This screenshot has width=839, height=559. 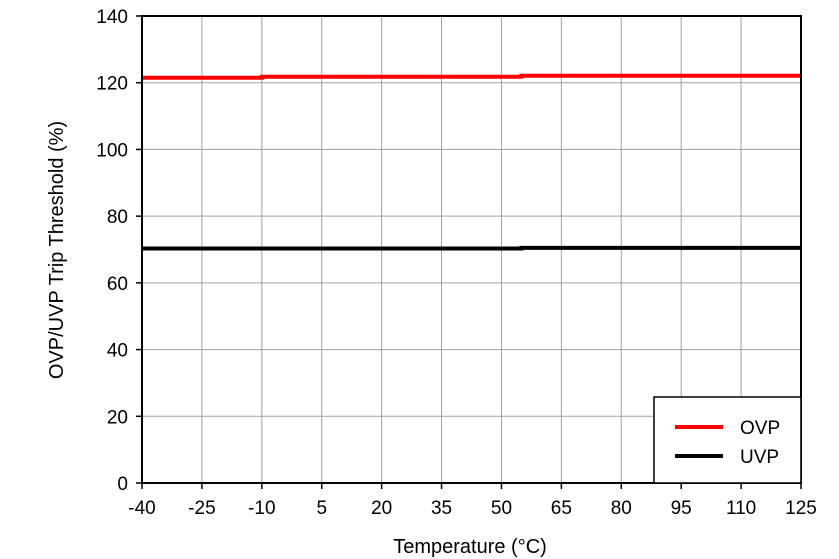 What do you see at coordinates (112, 251) in the screenshot?
I see `y-tick-labels: 0 20 40 60 80 100 120 140` at bounding box center [112, 251].